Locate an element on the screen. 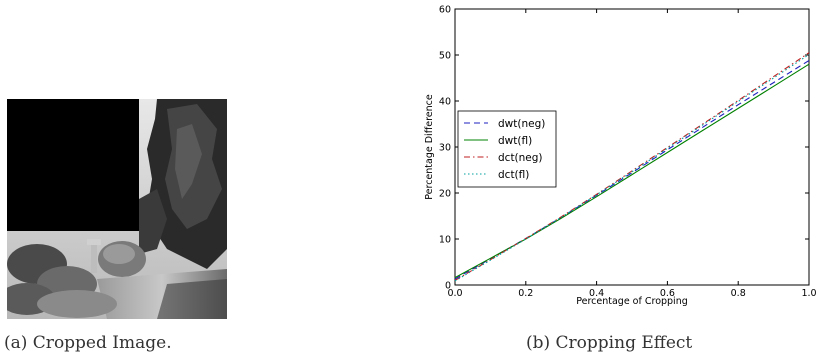 The height and width of the screenshot is (360, 818). y-tick-label: 40 is located at coordinates (445, 102).